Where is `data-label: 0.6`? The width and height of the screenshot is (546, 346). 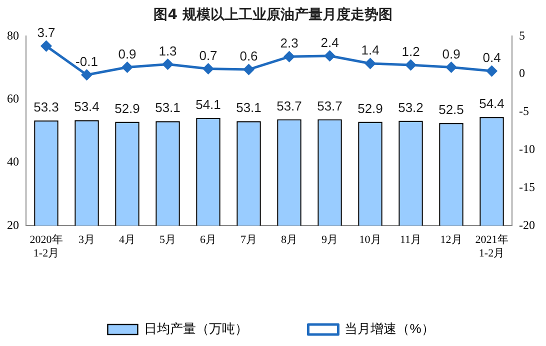 data-label: 0.6 is located at coordinates (249, 56).